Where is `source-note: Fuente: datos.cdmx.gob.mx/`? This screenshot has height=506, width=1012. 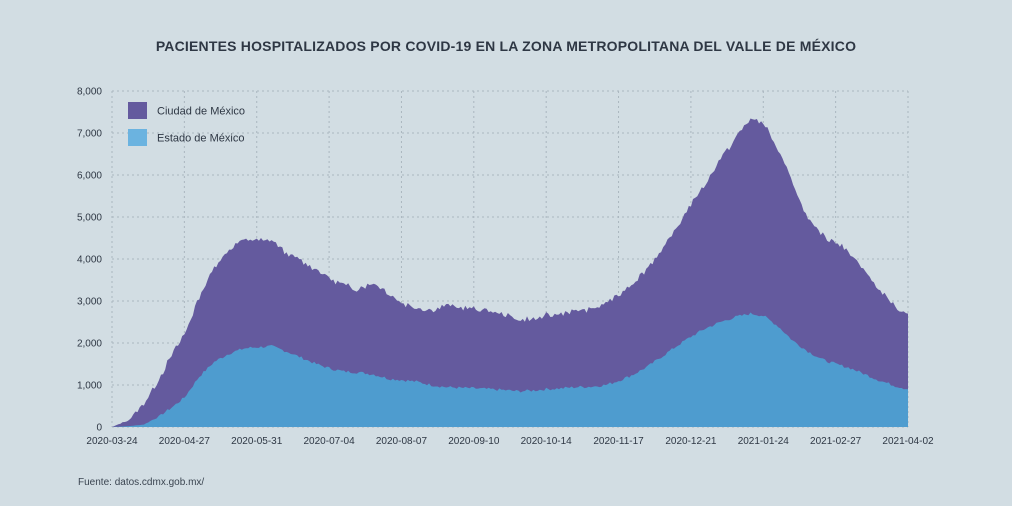 source-note: Fuente: datos.cdmx.gob.mx/ is located at coordinates (141, 482).